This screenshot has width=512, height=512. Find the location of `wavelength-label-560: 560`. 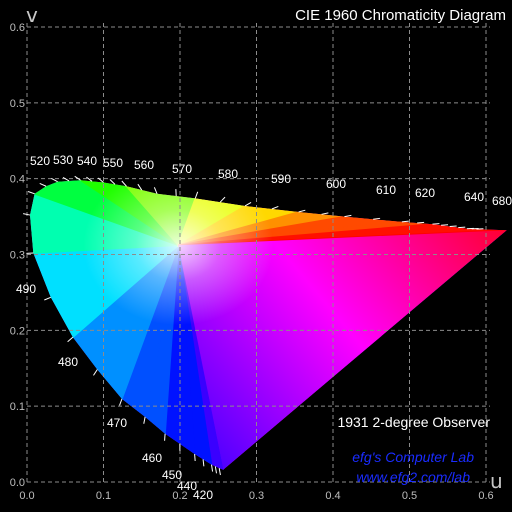

wavelength-label-560: 560 is located at coordinates (144, 165).